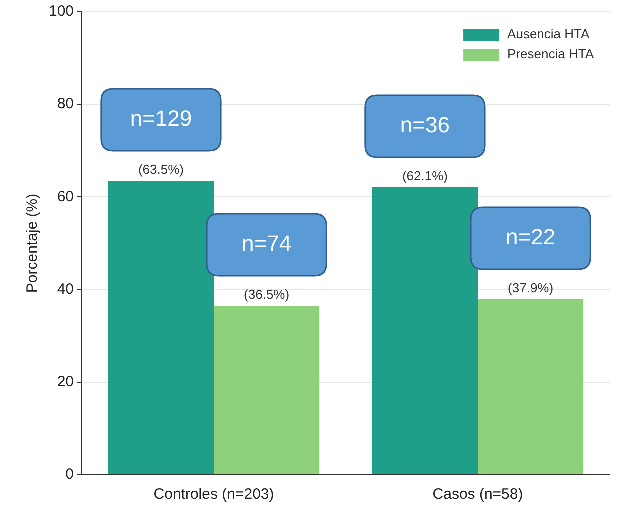 This screenshot has height=517, width=618. I want to click on y-tick-label: 0, so click(70, 475).